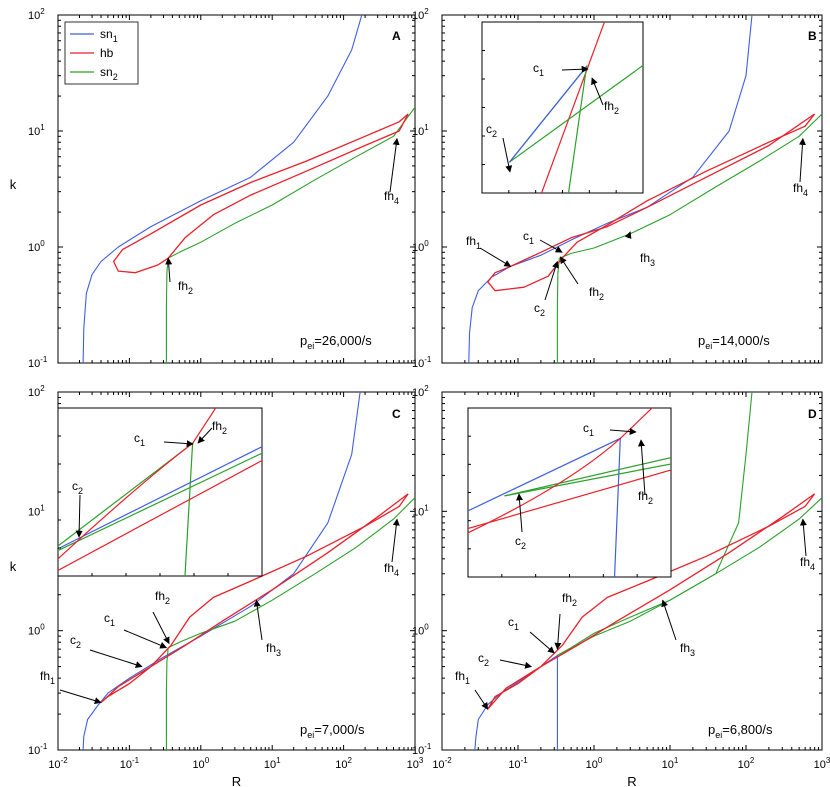 This screenshot has width=830, height=787. Describe the element at coordinates (740, 731) in the screenshot. I see `pei-label: pei=6,800/s` at that location.